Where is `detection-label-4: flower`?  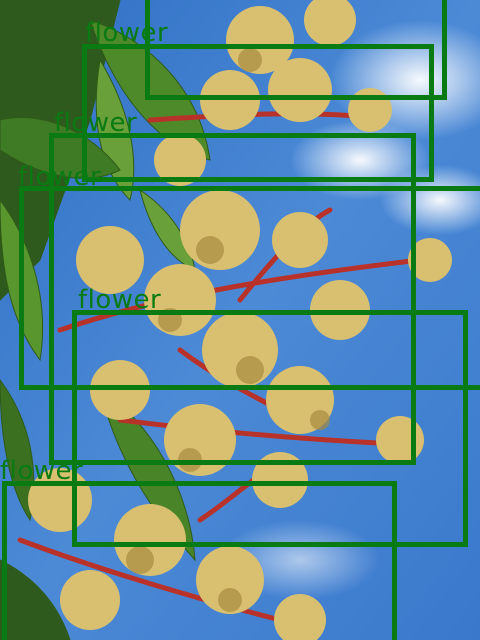 detection-label-4: flower is located at coordinates (120, 300).